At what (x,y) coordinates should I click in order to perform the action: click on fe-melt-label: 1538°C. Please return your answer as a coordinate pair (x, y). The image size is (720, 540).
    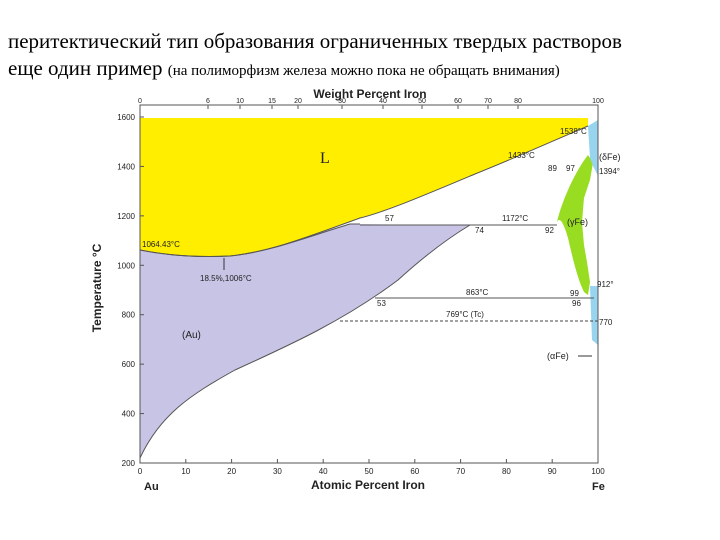
    Looking at the image, I should click on (573, 131).